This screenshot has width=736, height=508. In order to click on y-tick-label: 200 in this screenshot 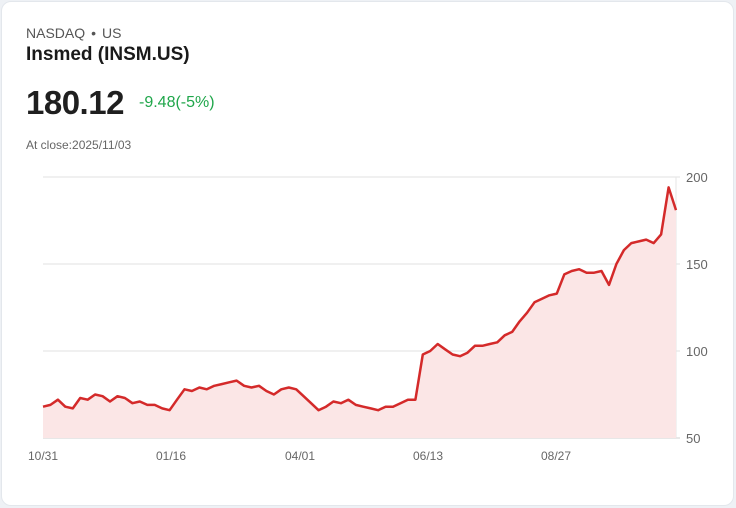, I will do `click(697, 177)`.